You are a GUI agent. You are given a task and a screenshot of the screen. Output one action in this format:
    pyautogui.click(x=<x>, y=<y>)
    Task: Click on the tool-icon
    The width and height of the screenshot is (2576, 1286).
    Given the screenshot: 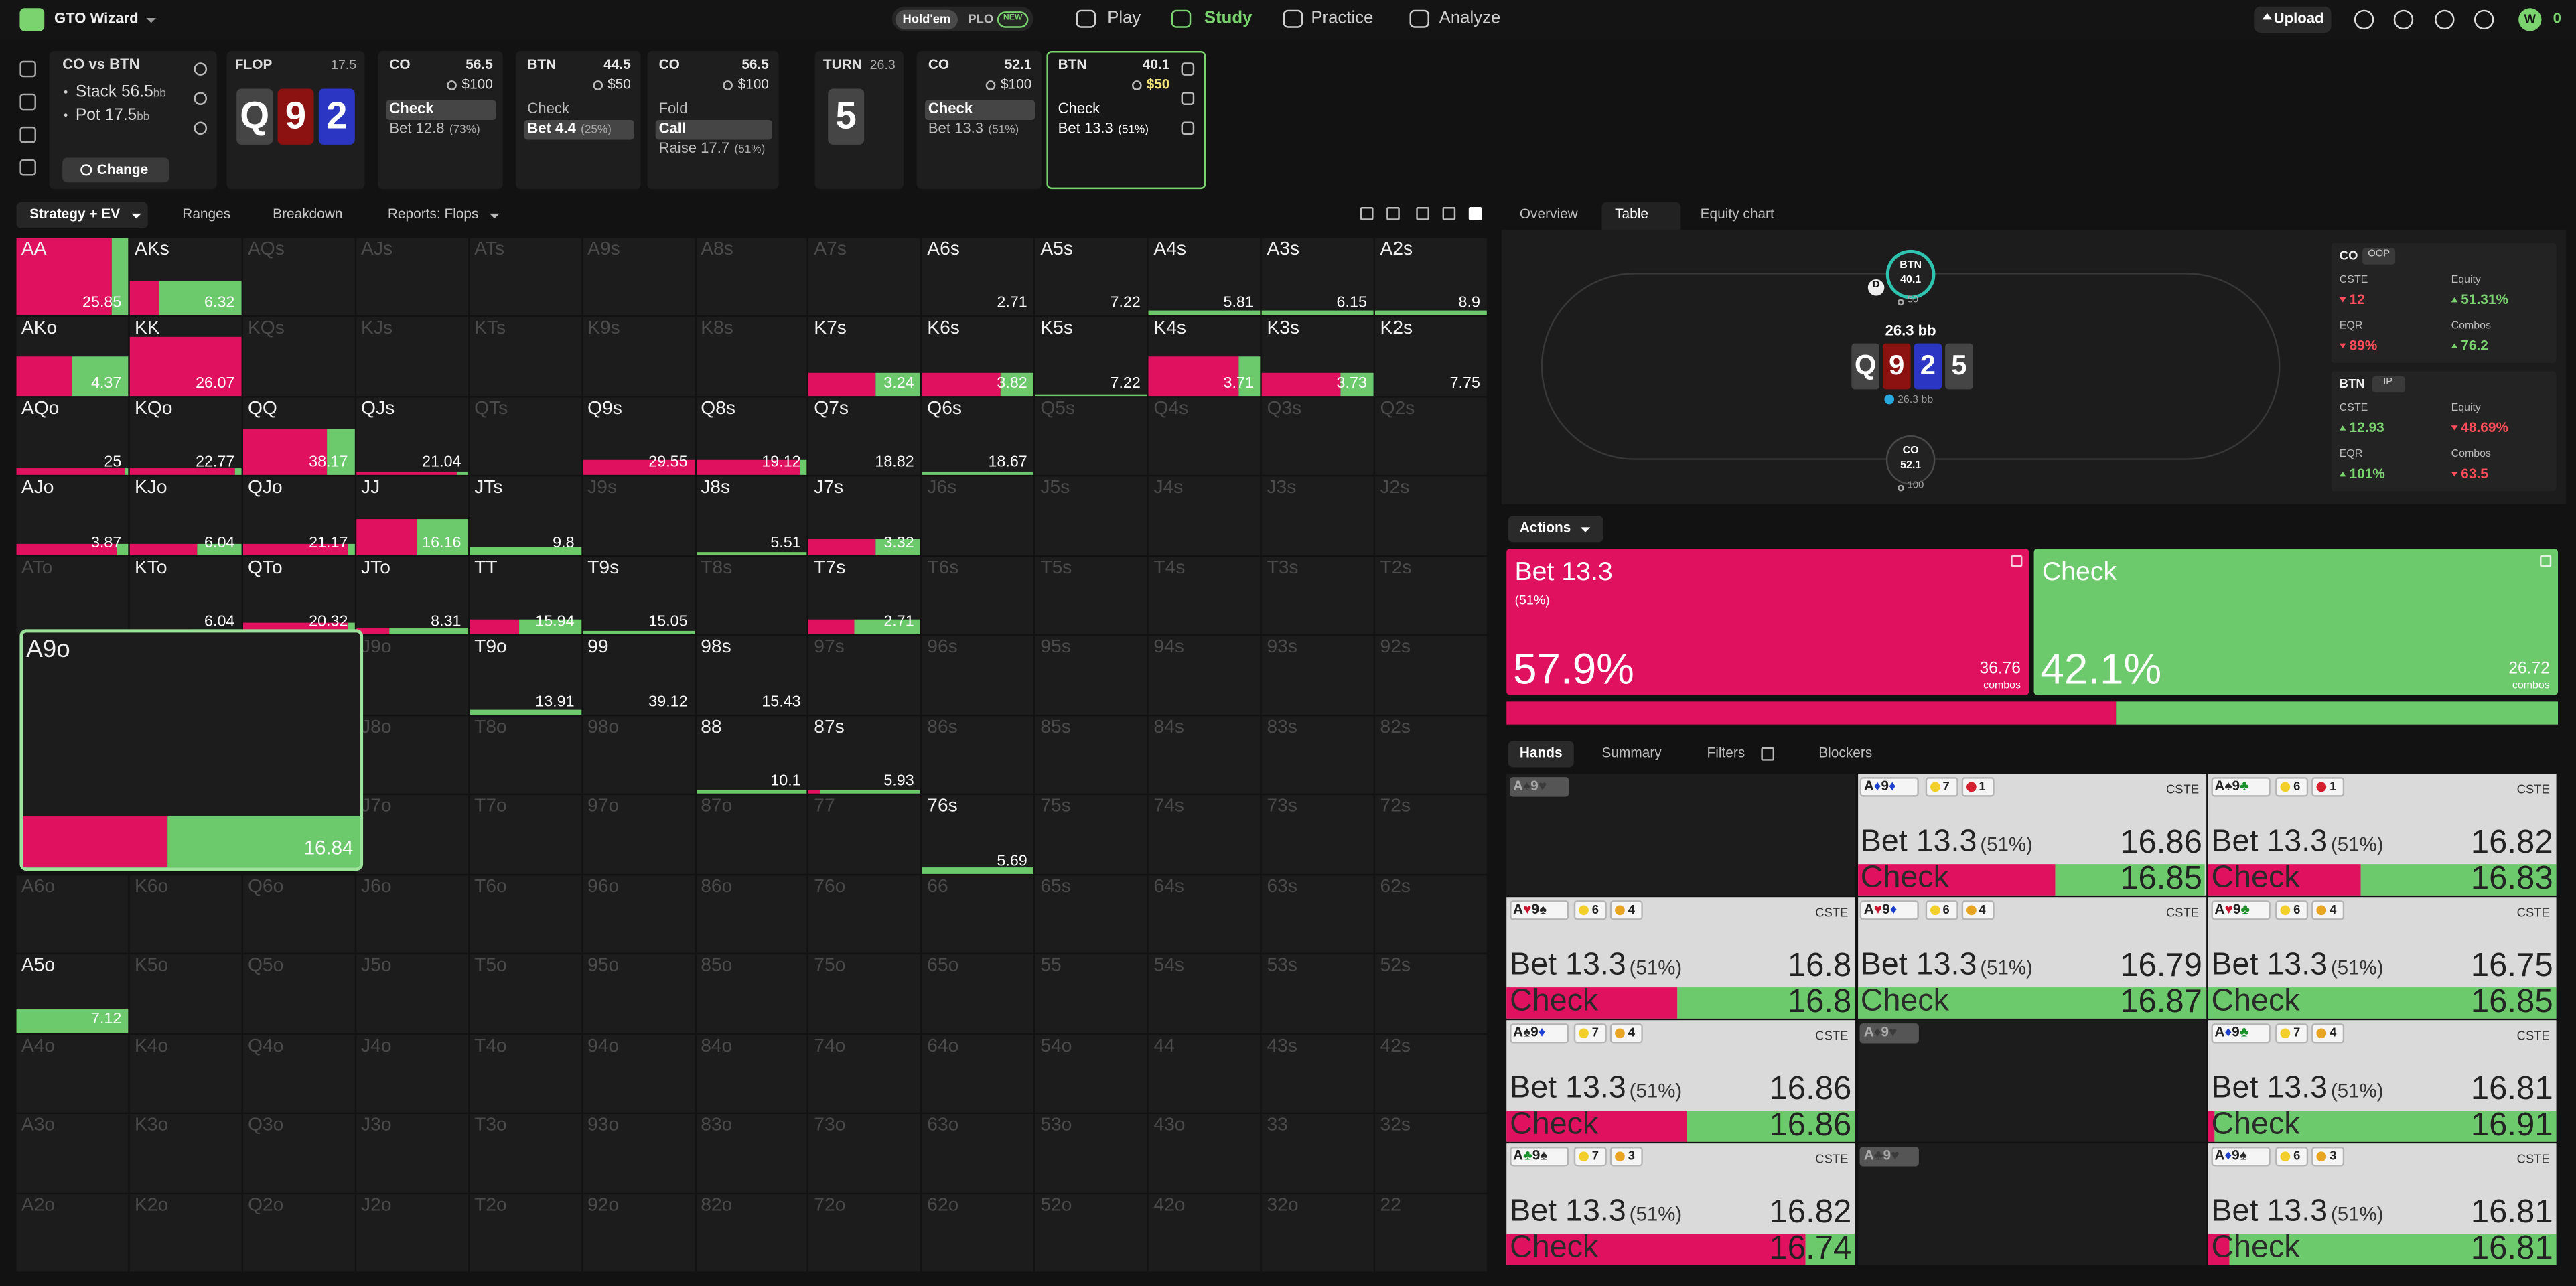 What is the action you would take?
    pyautogui.click(x=27, y=102)
    